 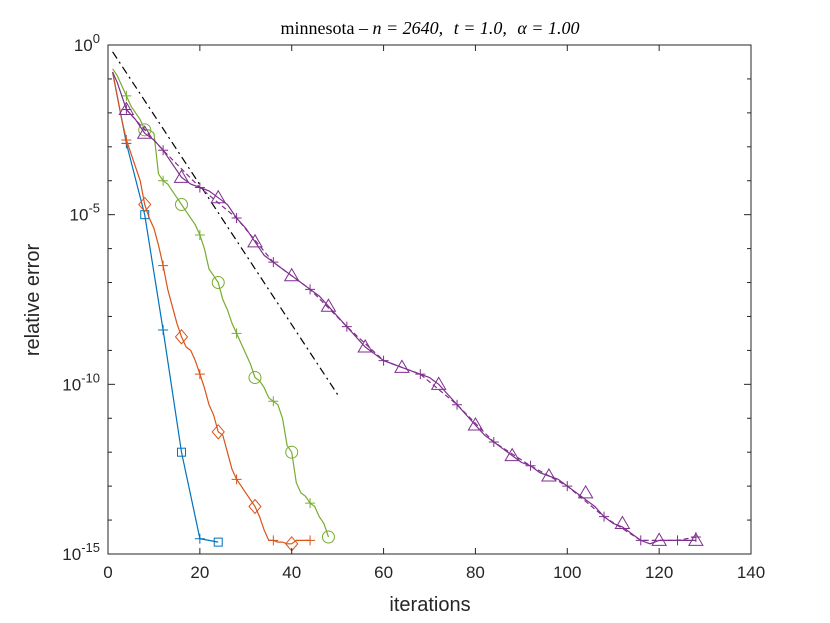 I want to click on x-tick-label: 100, so click(x=567, y=572).